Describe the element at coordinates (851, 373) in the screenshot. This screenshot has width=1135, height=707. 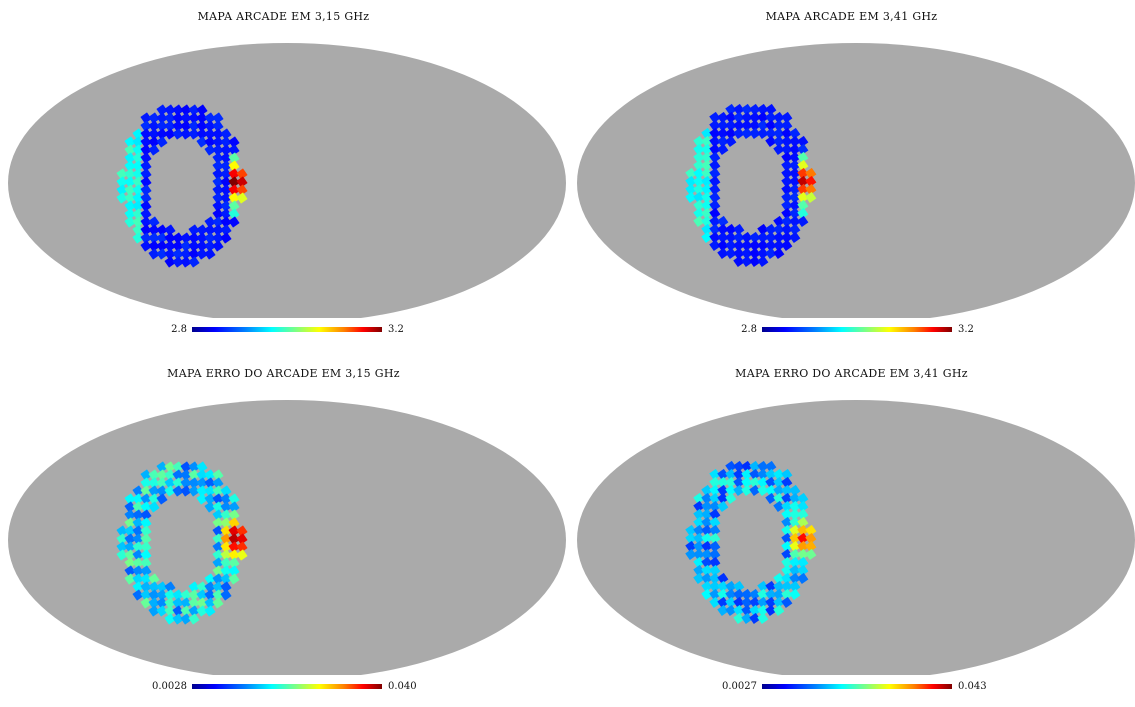
I see `panel-title: MAPA ERRO DO ARCADE EM 3,41 GHz` at that location.